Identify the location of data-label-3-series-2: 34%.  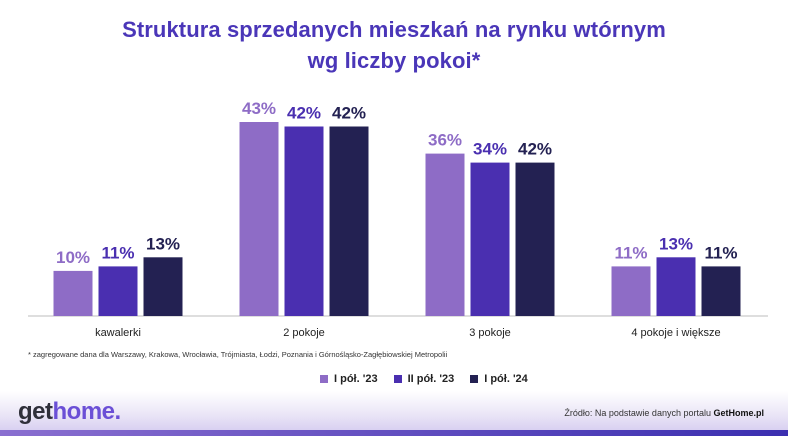
(490, 149).